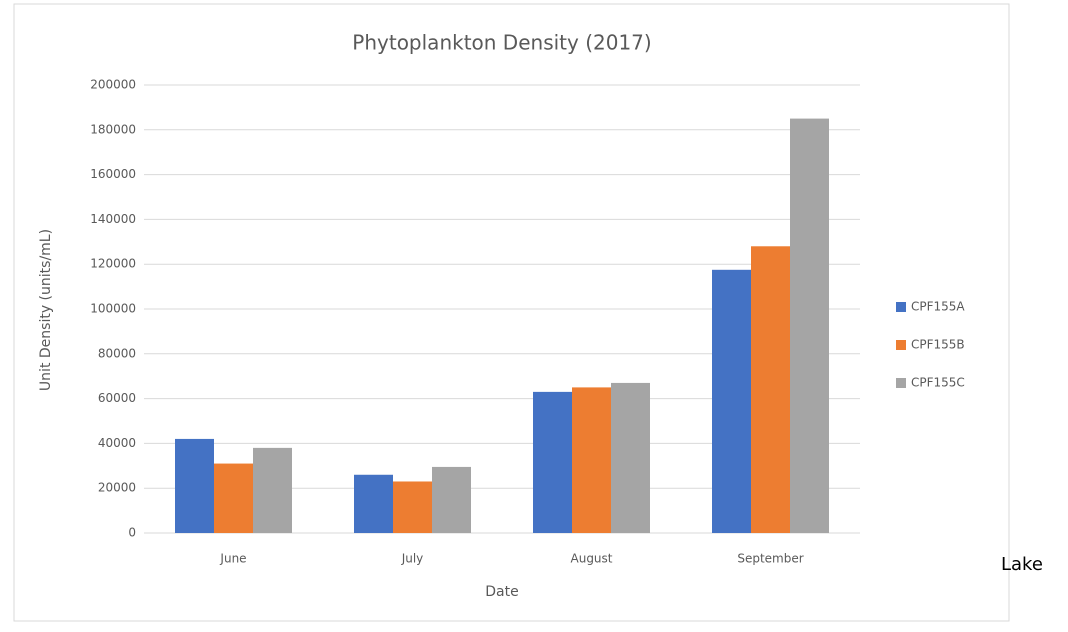  What do you see at coordinates (938, 307) in the screenshot?
I see `legend-label: CPF155A` at bounding box center [938, 307].